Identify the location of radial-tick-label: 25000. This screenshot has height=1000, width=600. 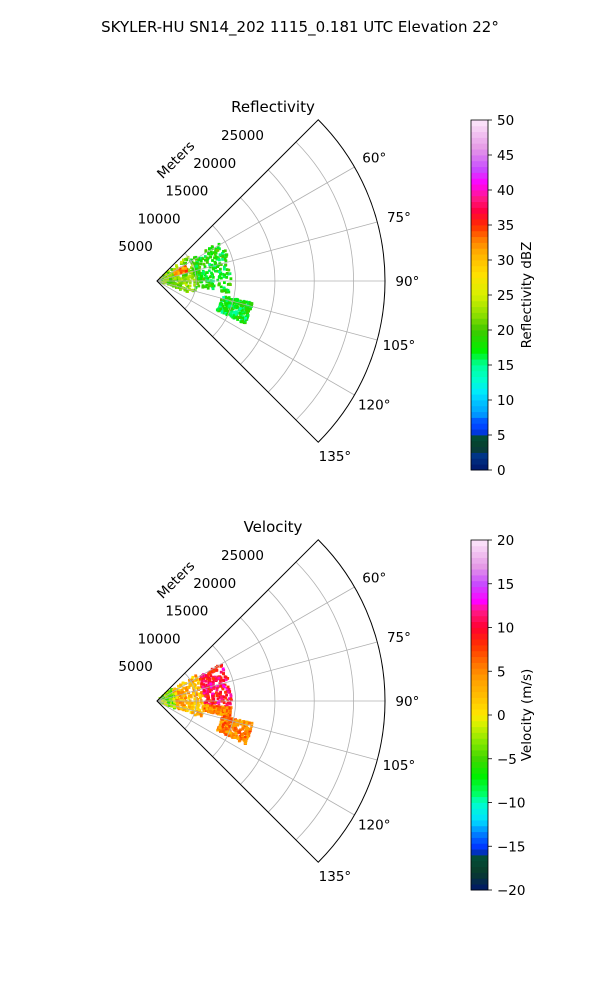
(242, 556).